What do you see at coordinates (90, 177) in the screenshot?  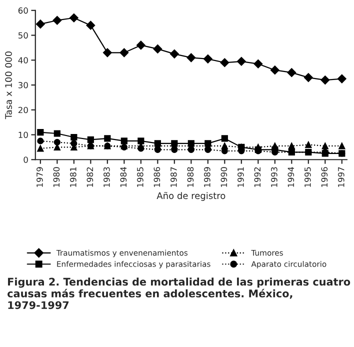 I see `x-tick-label: 1982` at bounding box center [90, 177].